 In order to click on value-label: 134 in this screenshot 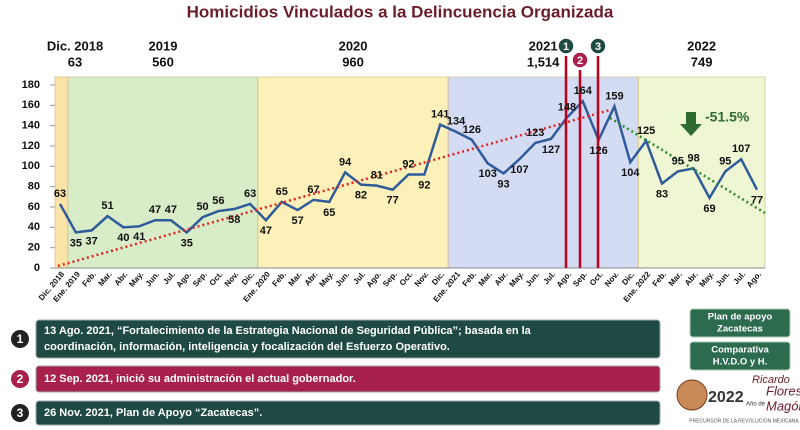, I will do `click(456, 122)`.